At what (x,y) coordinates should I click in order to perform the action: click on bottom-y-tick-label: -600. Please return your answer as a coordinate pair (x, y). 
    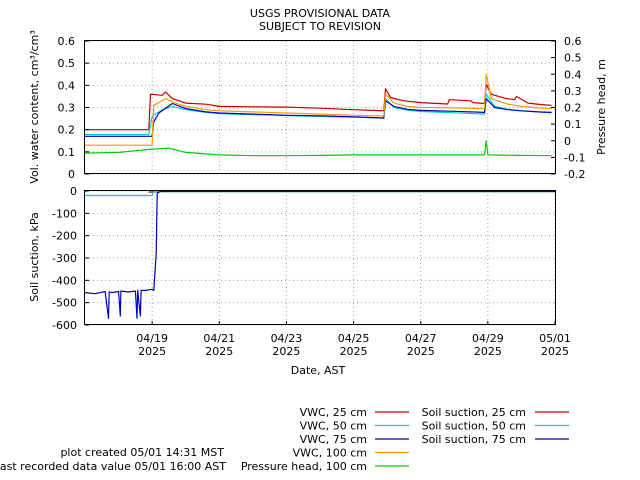
    Looking at the image, I should click on (64, 325).